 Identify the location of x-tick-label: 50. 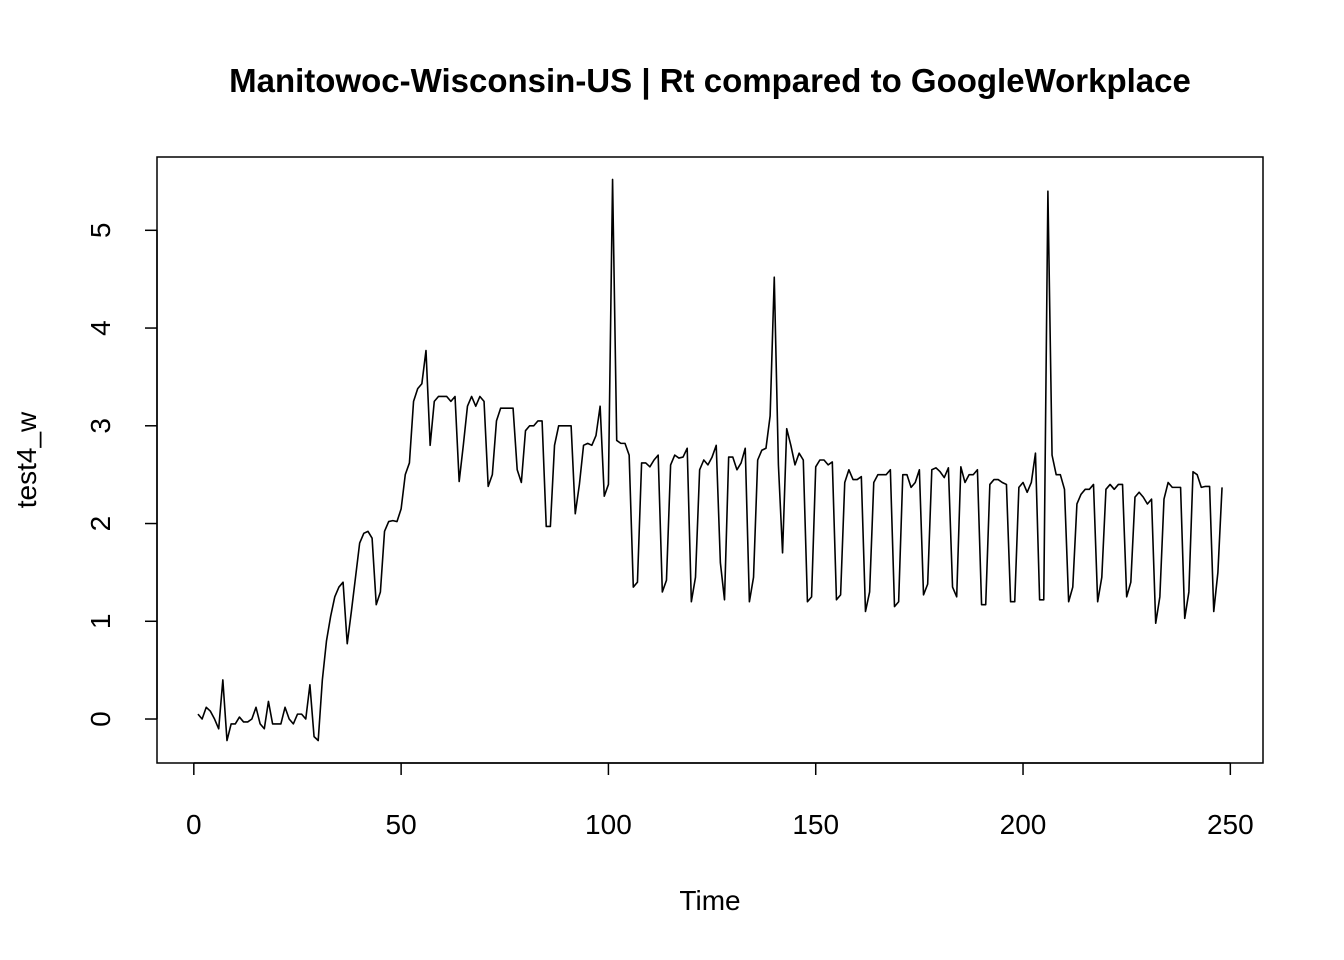
(401, 824).